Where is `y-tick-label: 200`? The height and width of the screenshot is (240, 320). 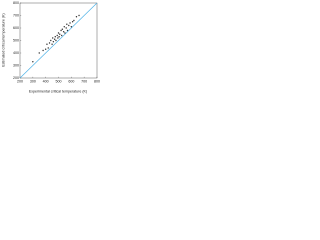
y-tick-label: 200 is located at coordinates (16, 78).